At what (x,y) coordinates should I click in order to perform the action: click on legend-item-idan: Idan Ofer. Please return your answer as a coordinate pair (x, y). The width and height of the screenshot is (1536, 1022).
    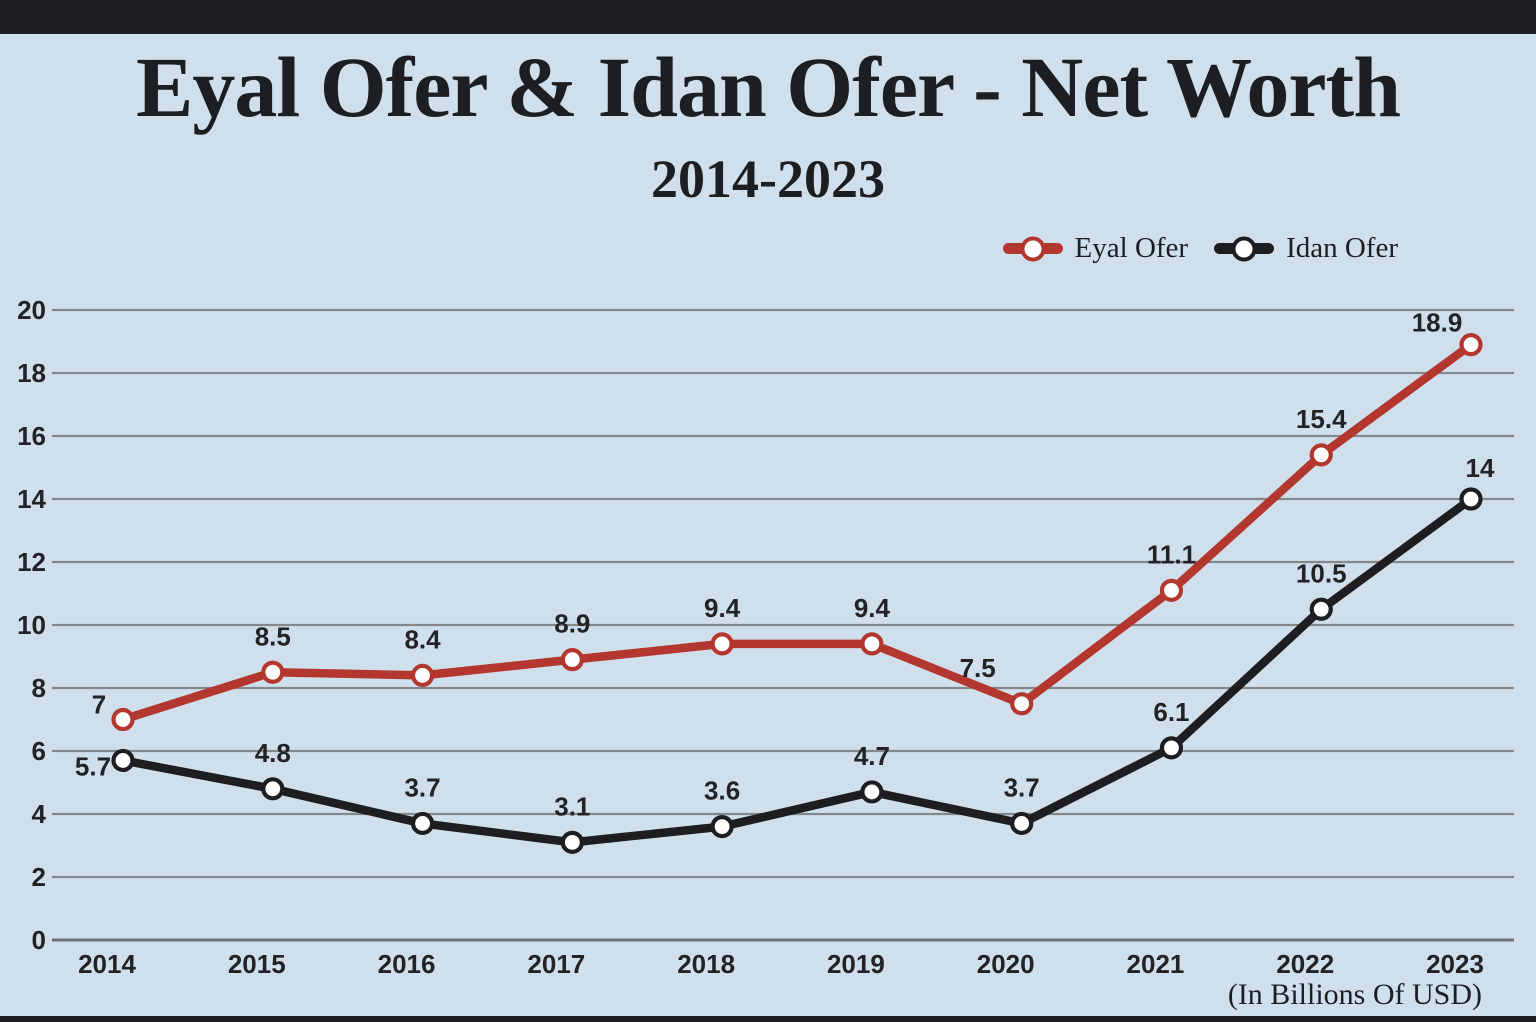
    Looking at the image, I should click on (1306, 248).